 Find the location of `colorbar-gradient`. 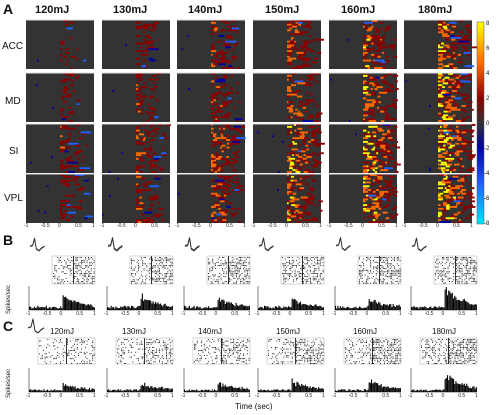

colorbar-gradient is located at coordinates (480, 123).